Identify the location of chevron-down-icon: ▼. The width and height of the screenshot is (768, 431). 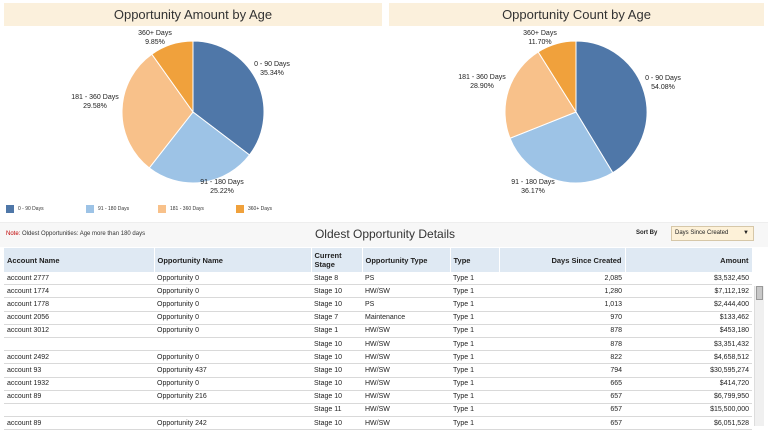
(746, 233).